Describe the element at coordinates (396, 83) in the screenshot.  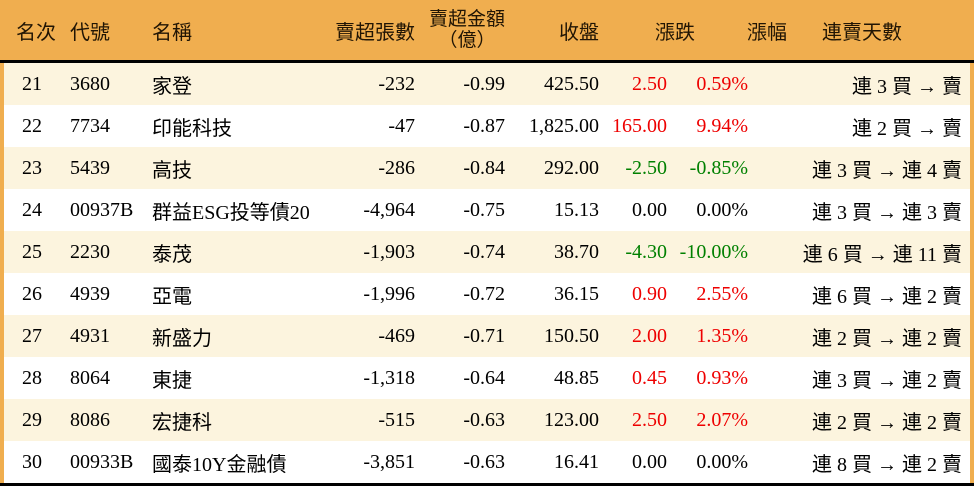
I see `cell-sell-volume: -232` at that location.